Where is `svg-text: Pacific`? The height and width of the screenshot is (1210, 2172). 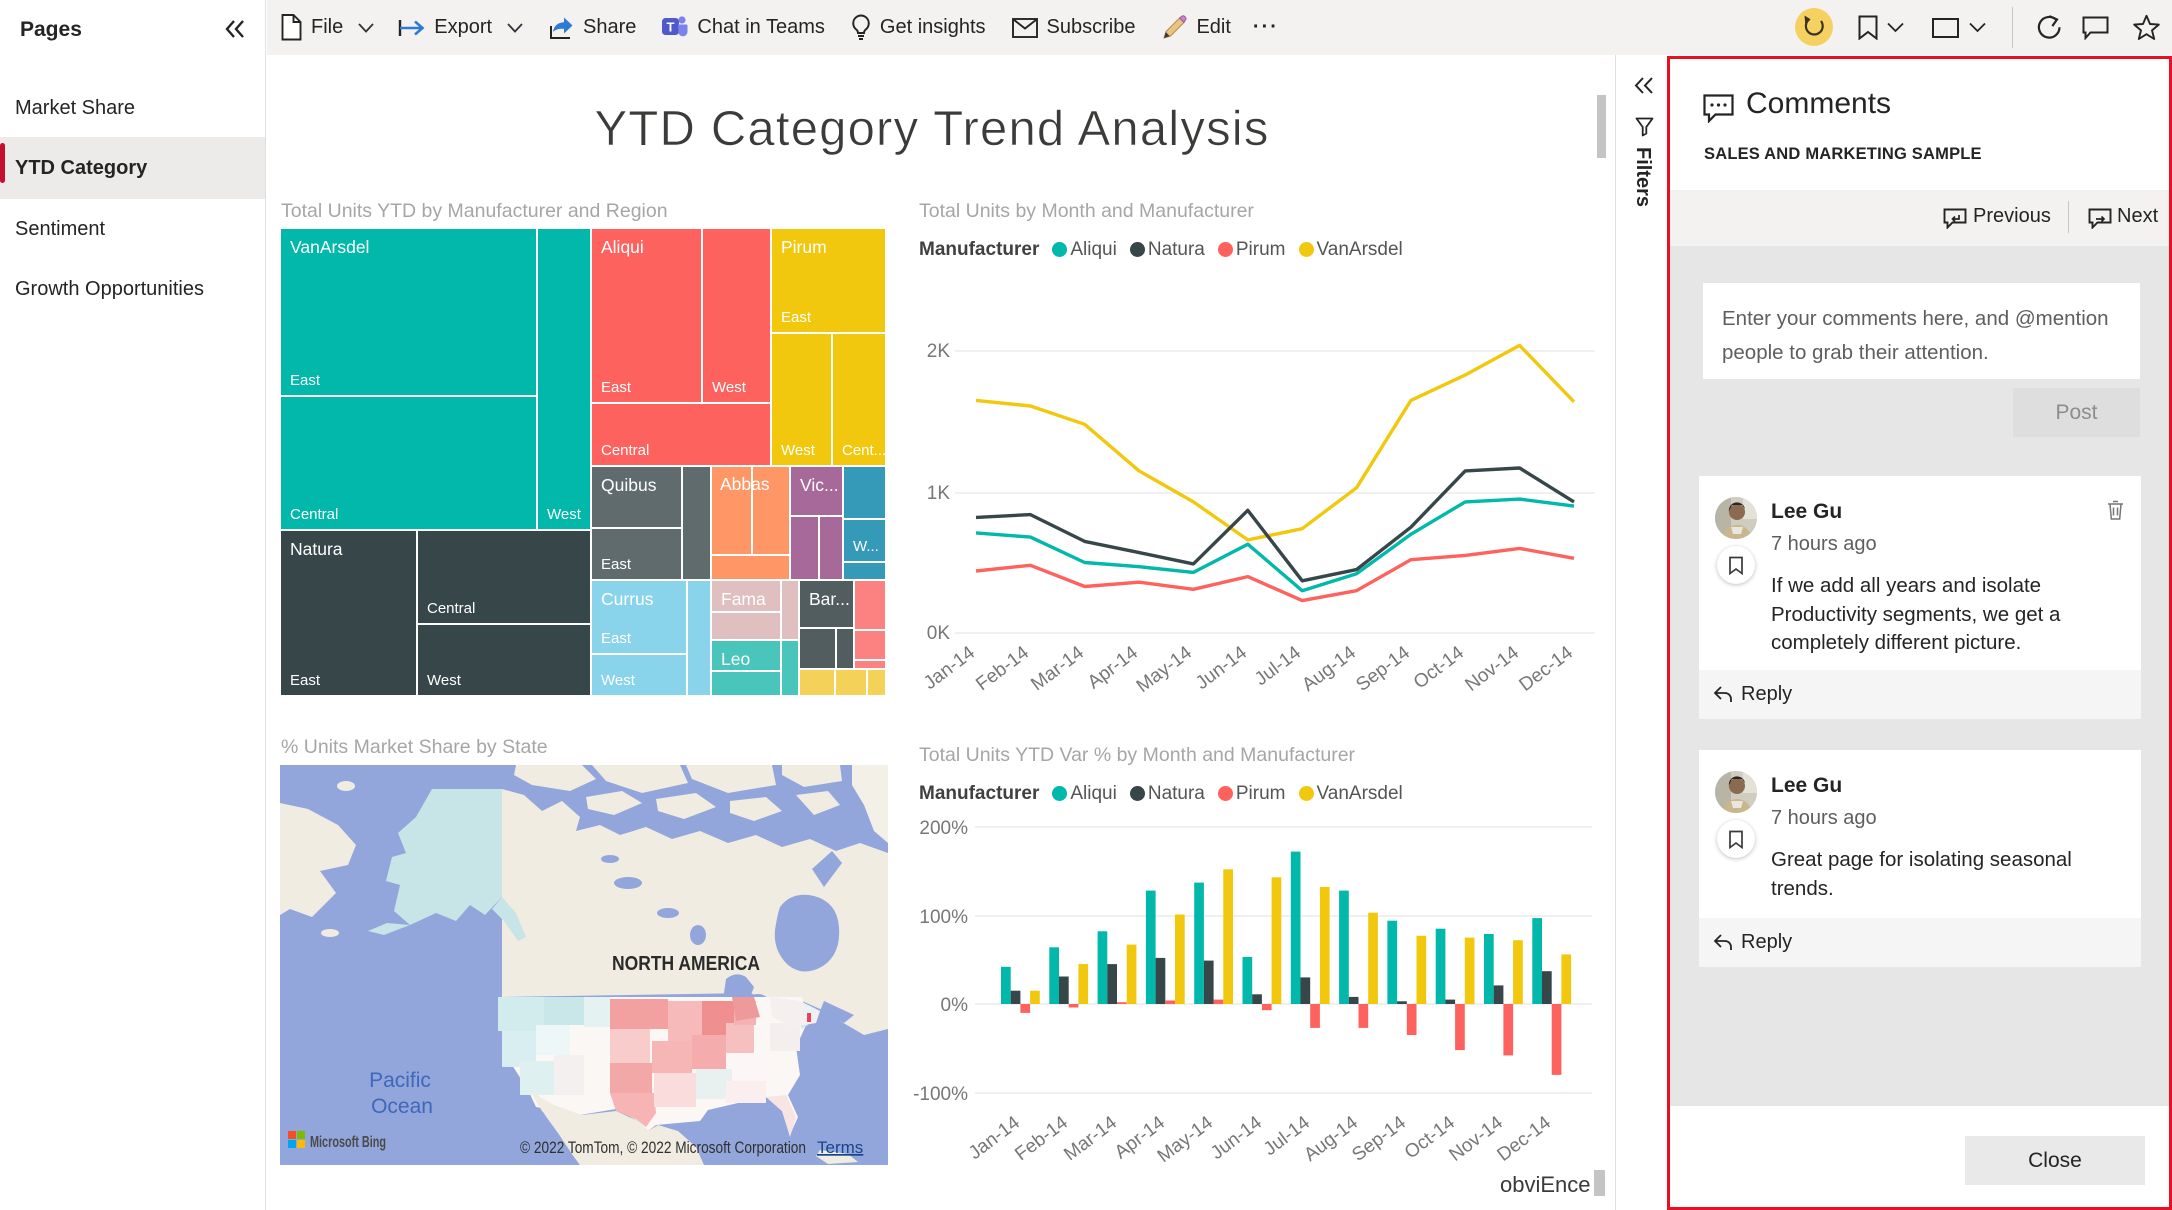
svg-text: Pacific is located at coordinates (400, 1080).